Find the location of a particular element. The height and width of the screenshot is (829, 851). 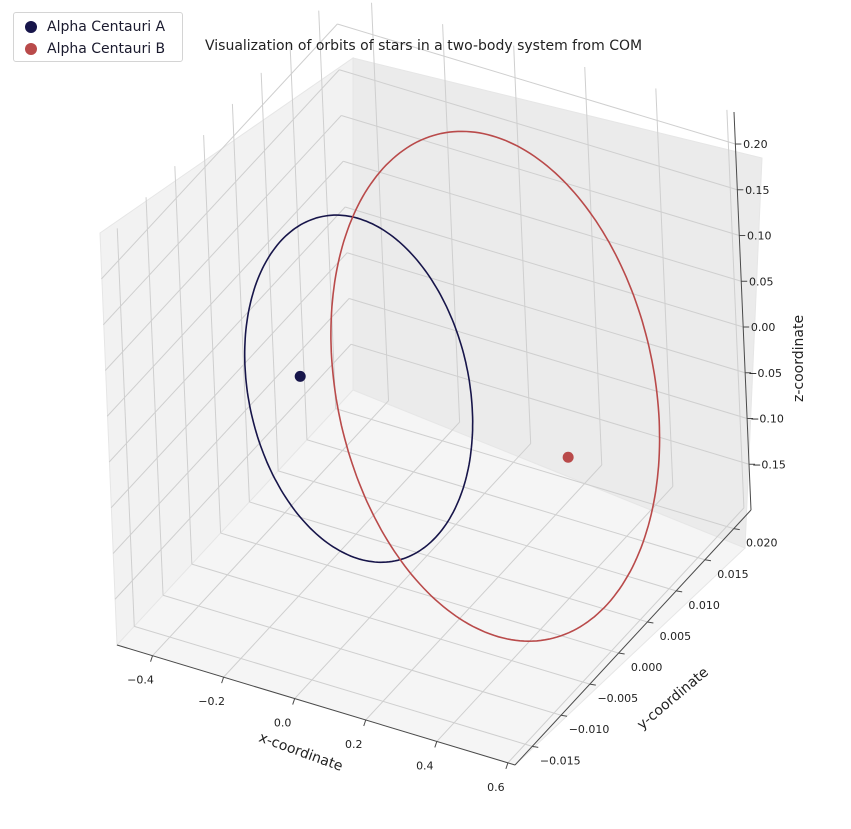

y-tick-label: −0.015 is located at coordinates (560, 760).